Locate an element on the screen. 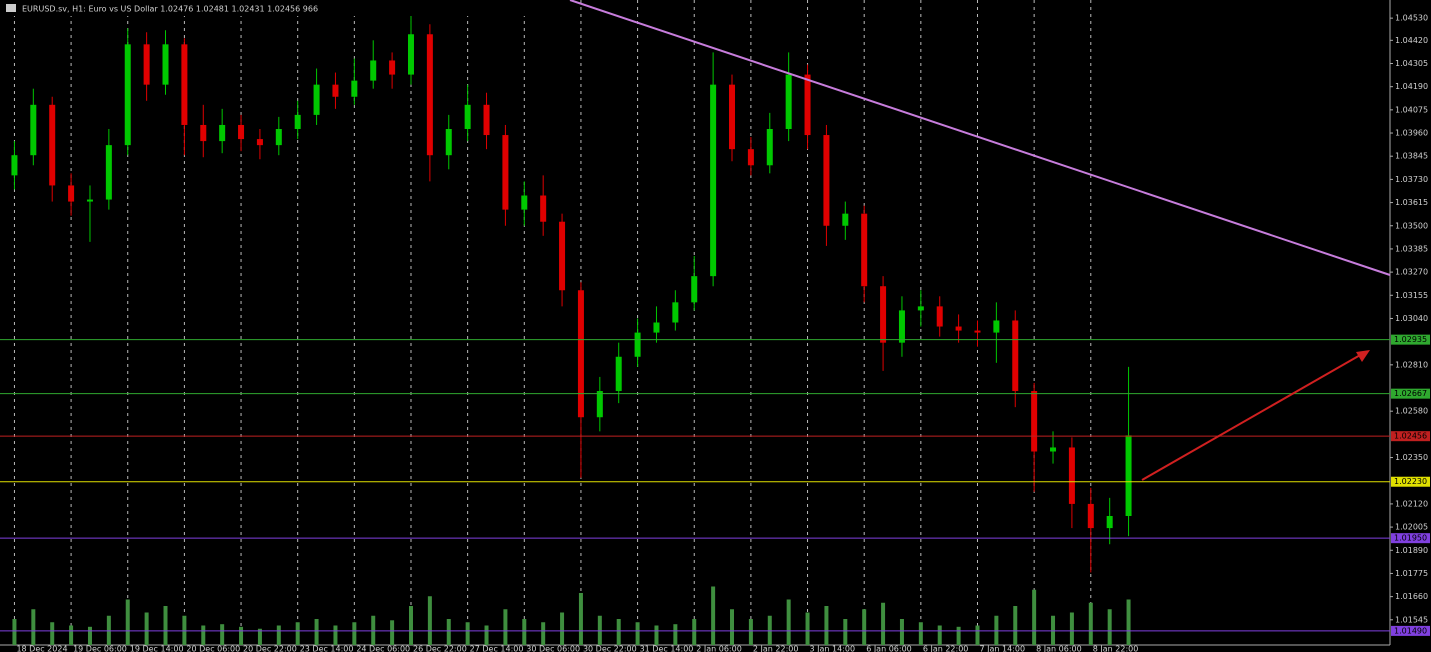 Image resolution: width=1431 pixels, height=652 pixels. y-tick-label: 1.01775 is located at coordinates (1411, 573).